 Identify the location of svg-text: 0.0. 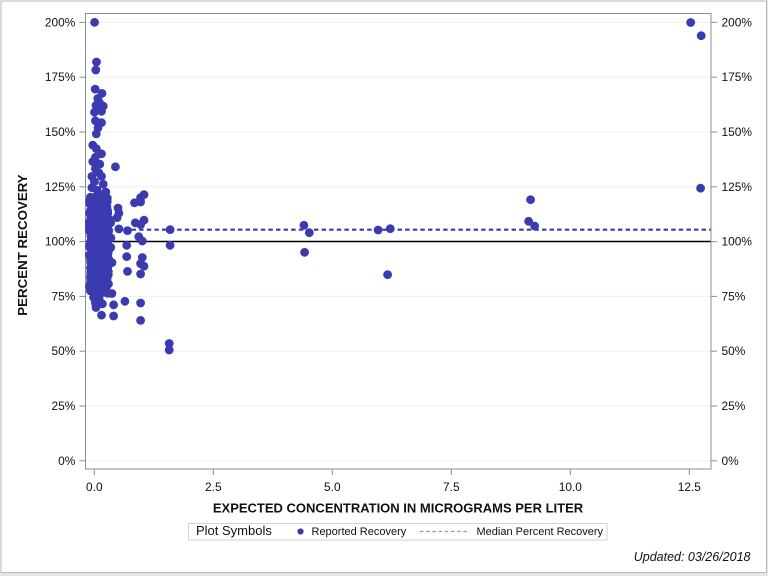
(94, 487).